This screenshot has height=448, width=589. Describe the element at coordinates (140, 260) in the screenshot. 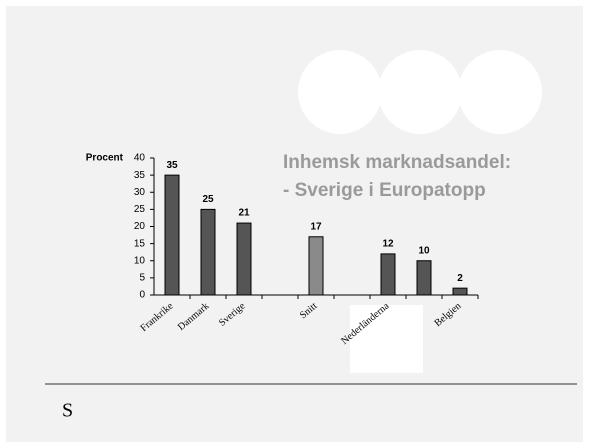

I see `y-tick-label: 10` at that location.